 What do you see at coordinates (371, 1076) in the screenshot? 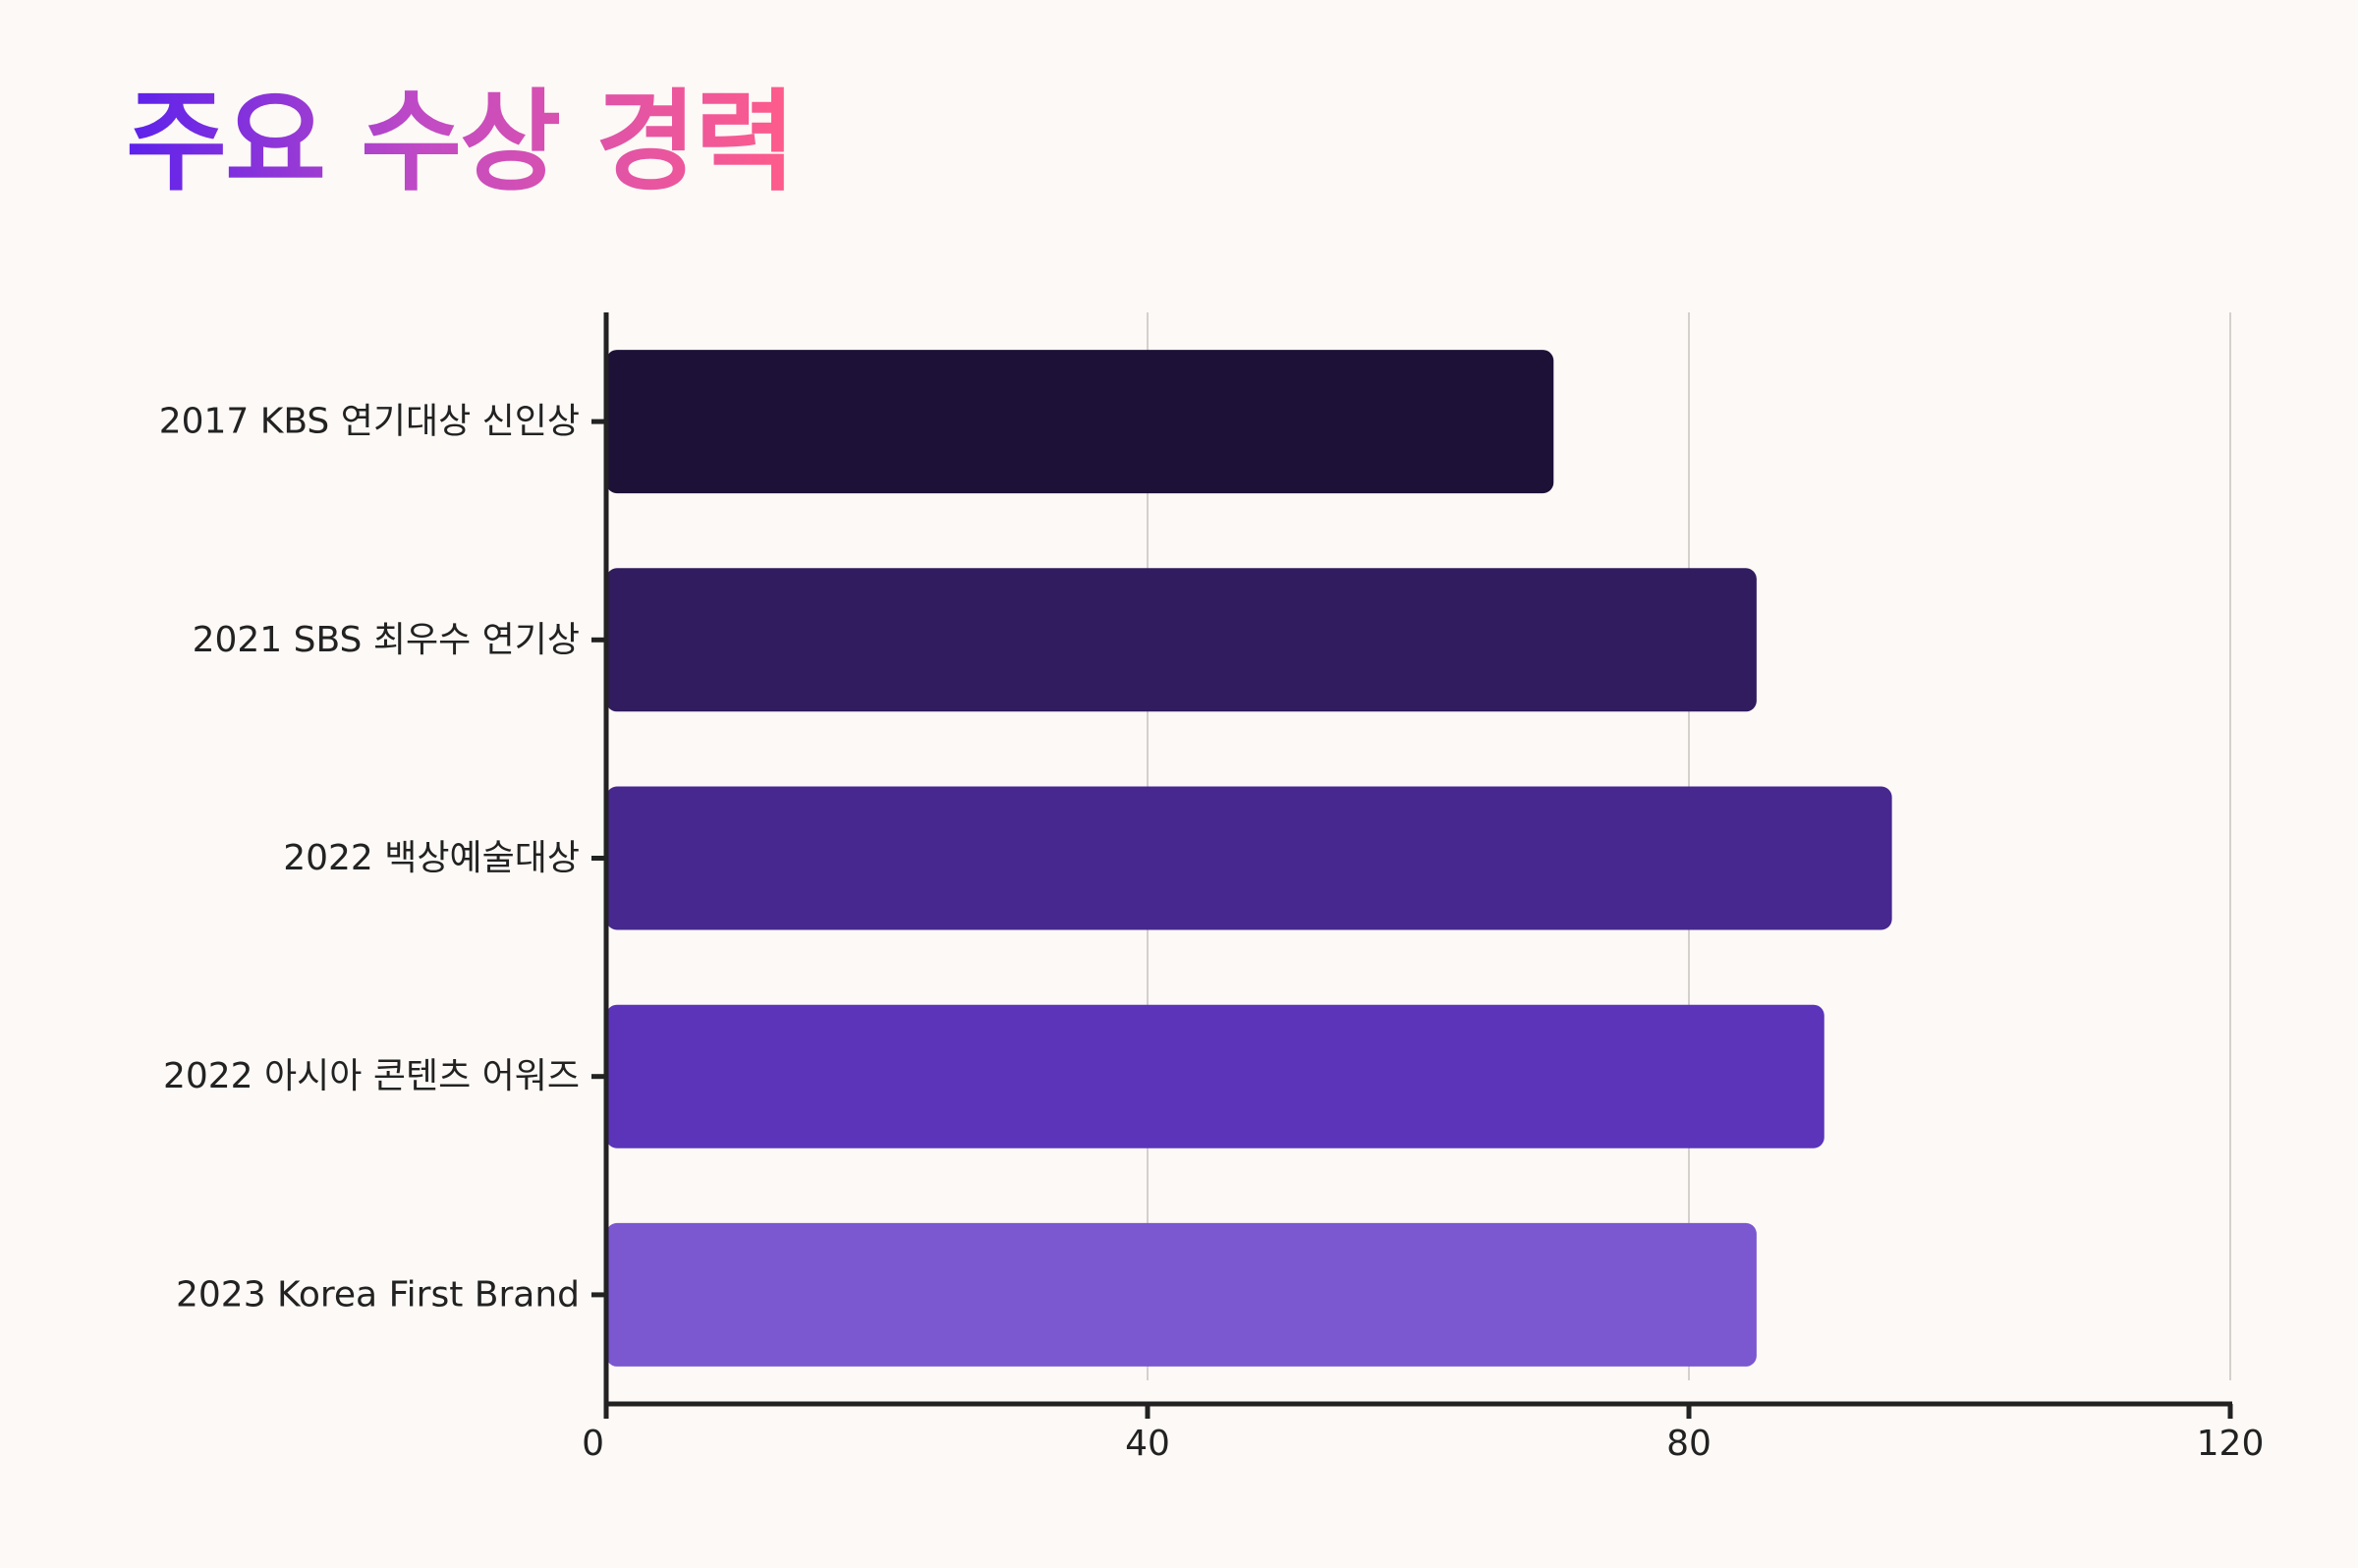
I see `category-label: 2022 아시아 콘텐츠 어워즈` at bounding box center [371, 1076].